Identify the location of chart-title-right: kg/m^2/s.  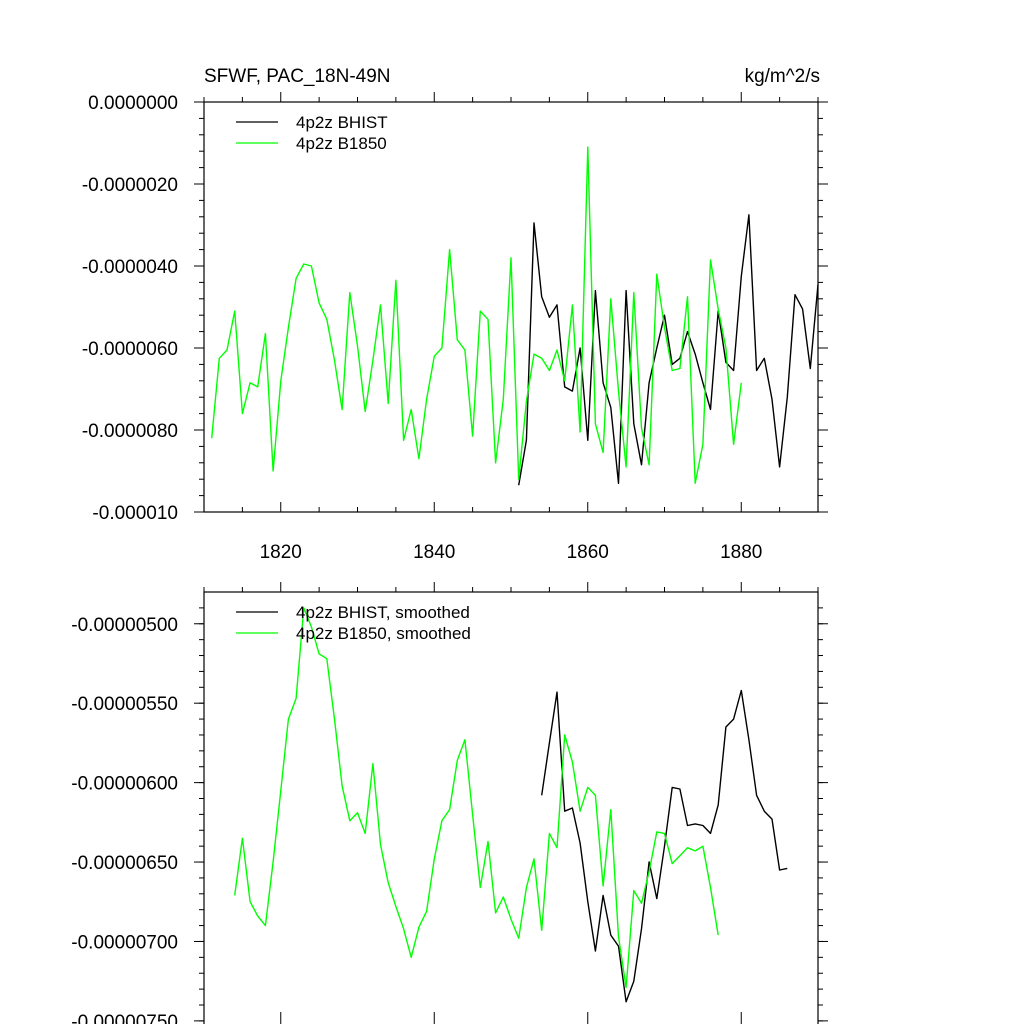
(782, 76).